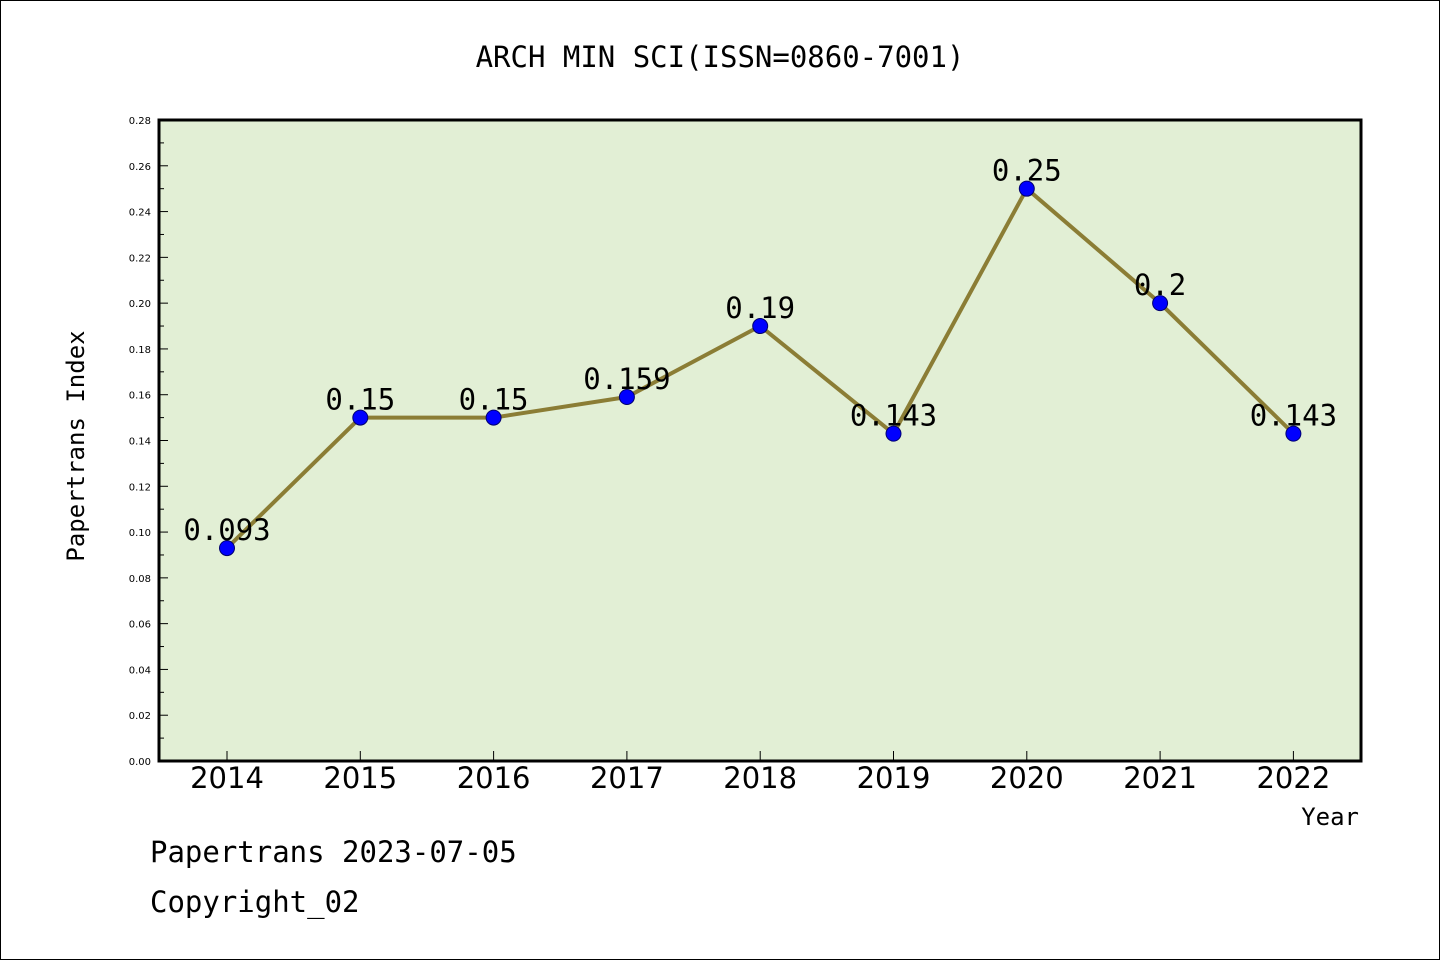 Image resolution: width=1440 pixels, height=960 pixels. Describe the element at coordinates (140, 762) in the screenshot. I see `y-tick-label: 0.00` at that location.